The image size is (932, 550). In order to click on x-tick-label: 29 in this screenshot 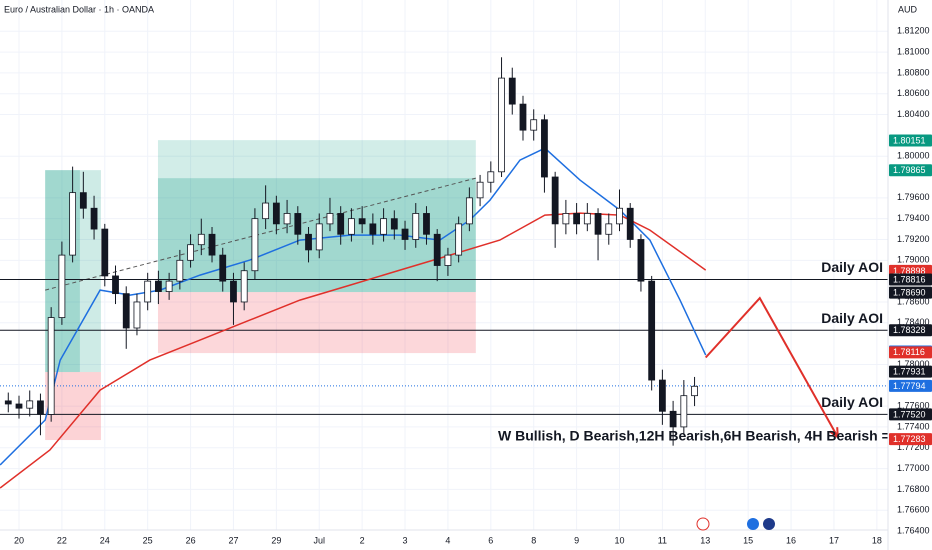, I will do `click(276, 540)`.